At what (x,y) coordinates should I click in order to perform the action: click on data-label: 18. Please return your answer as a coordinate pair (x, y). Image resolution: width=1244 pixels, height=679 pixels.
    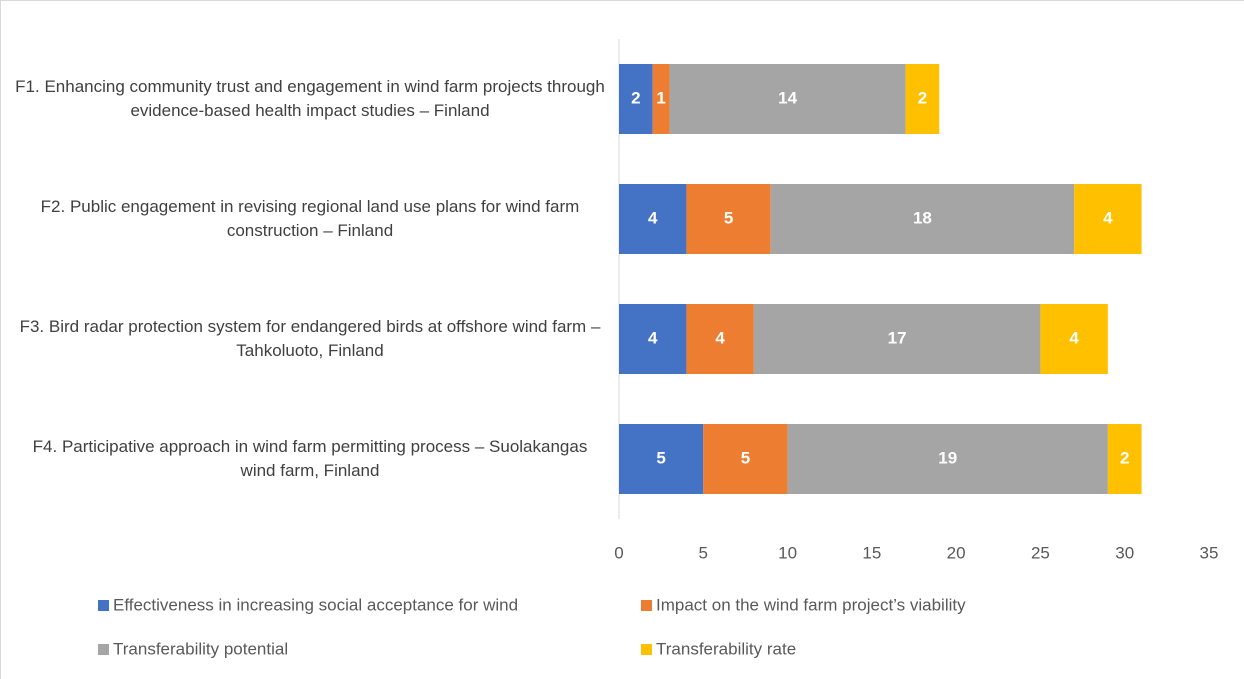
    Looking at the image, I should click on (922, 217).